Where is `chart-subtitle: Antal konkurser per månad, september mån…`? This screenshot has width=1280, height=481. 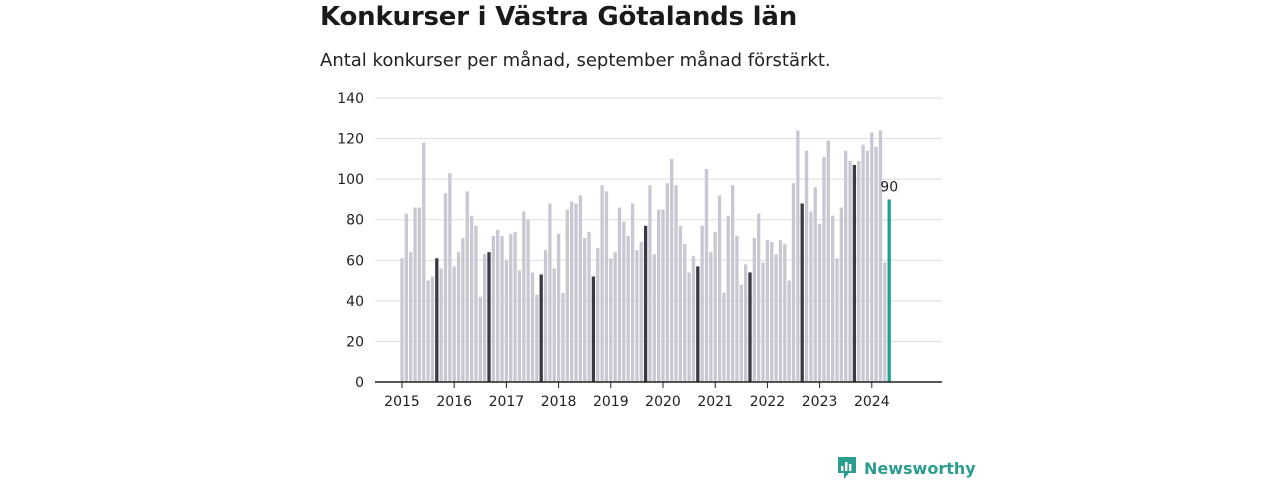 chart-subtitle: Antal konkurser per månad, september mån… is located at coordinates (575, 60).